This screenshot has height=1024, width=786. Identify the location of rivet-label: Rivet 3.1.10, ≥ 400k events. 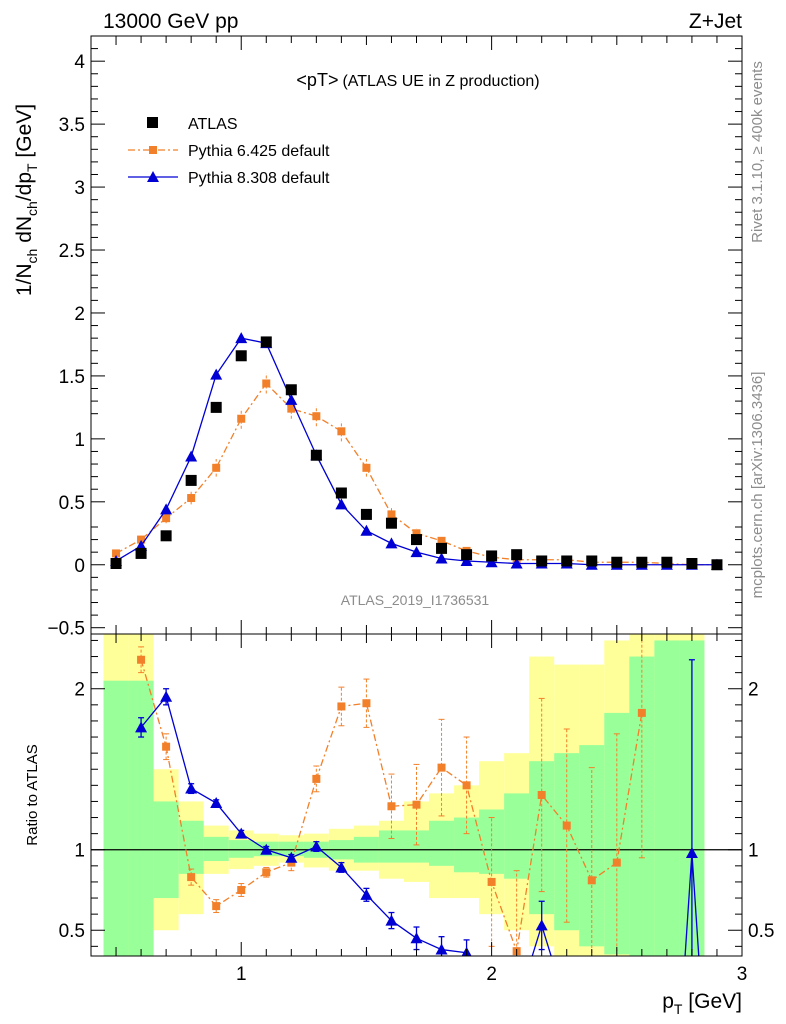
(757, 152).